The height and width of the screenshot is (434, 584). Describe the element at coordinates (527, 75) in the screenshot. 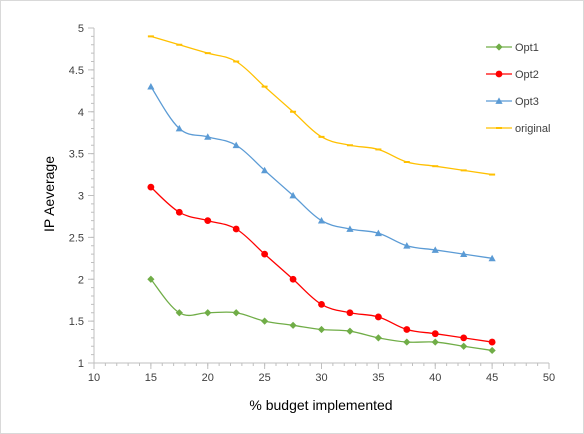

I see `legend-label: Opt2` at that location.